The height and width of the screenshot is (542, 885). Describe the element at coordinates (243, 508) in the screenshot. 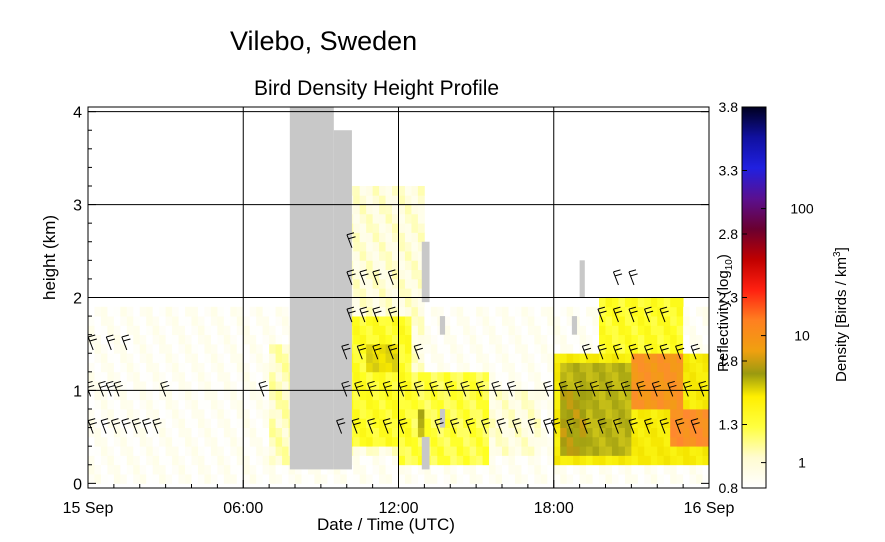

I see `x-tick-label: 06:00` at that location.